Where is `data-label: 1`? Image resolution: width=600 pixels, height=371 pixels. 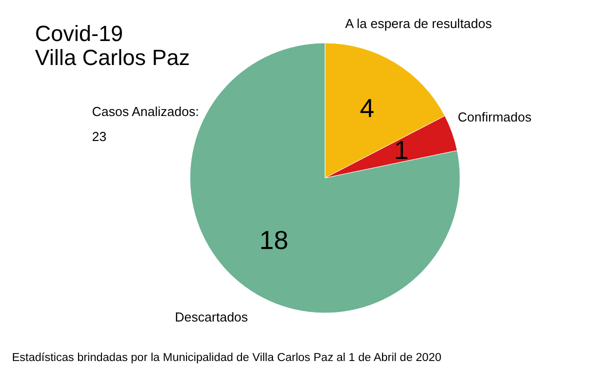 data-label: 1 is located at coordinates (401, 149).